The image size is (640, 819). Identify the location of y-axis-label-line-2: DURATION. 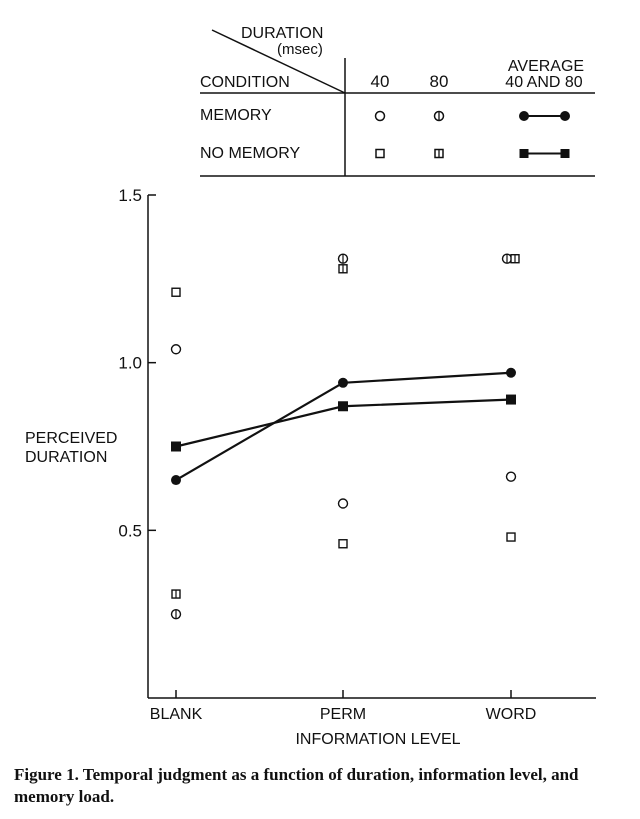
(66, 457).